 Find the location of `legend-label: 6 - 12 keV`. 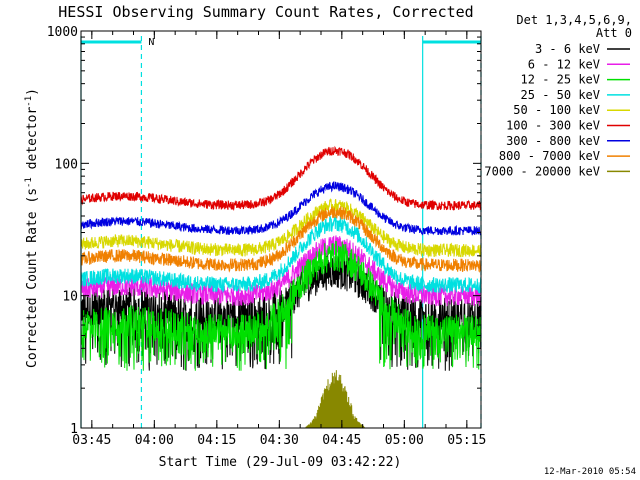

legend-label: 6 - 12 keV is located at coordinates (564, 64).